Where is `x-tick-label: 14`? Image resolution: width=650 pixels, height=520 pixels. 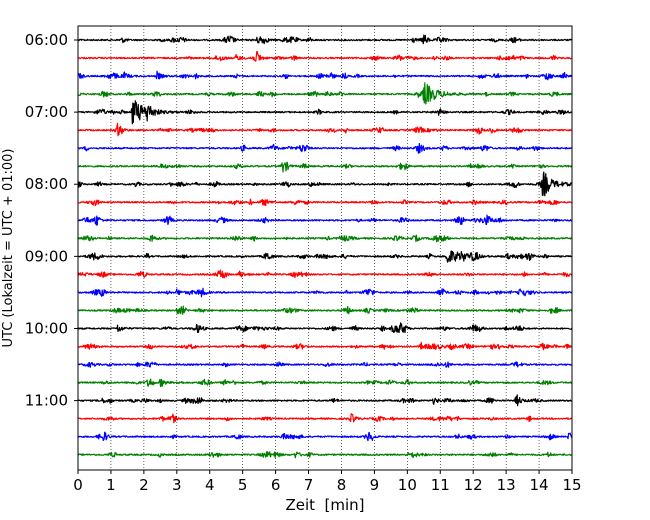 x-tick-label: 14 is located at coordinates (539, 485).